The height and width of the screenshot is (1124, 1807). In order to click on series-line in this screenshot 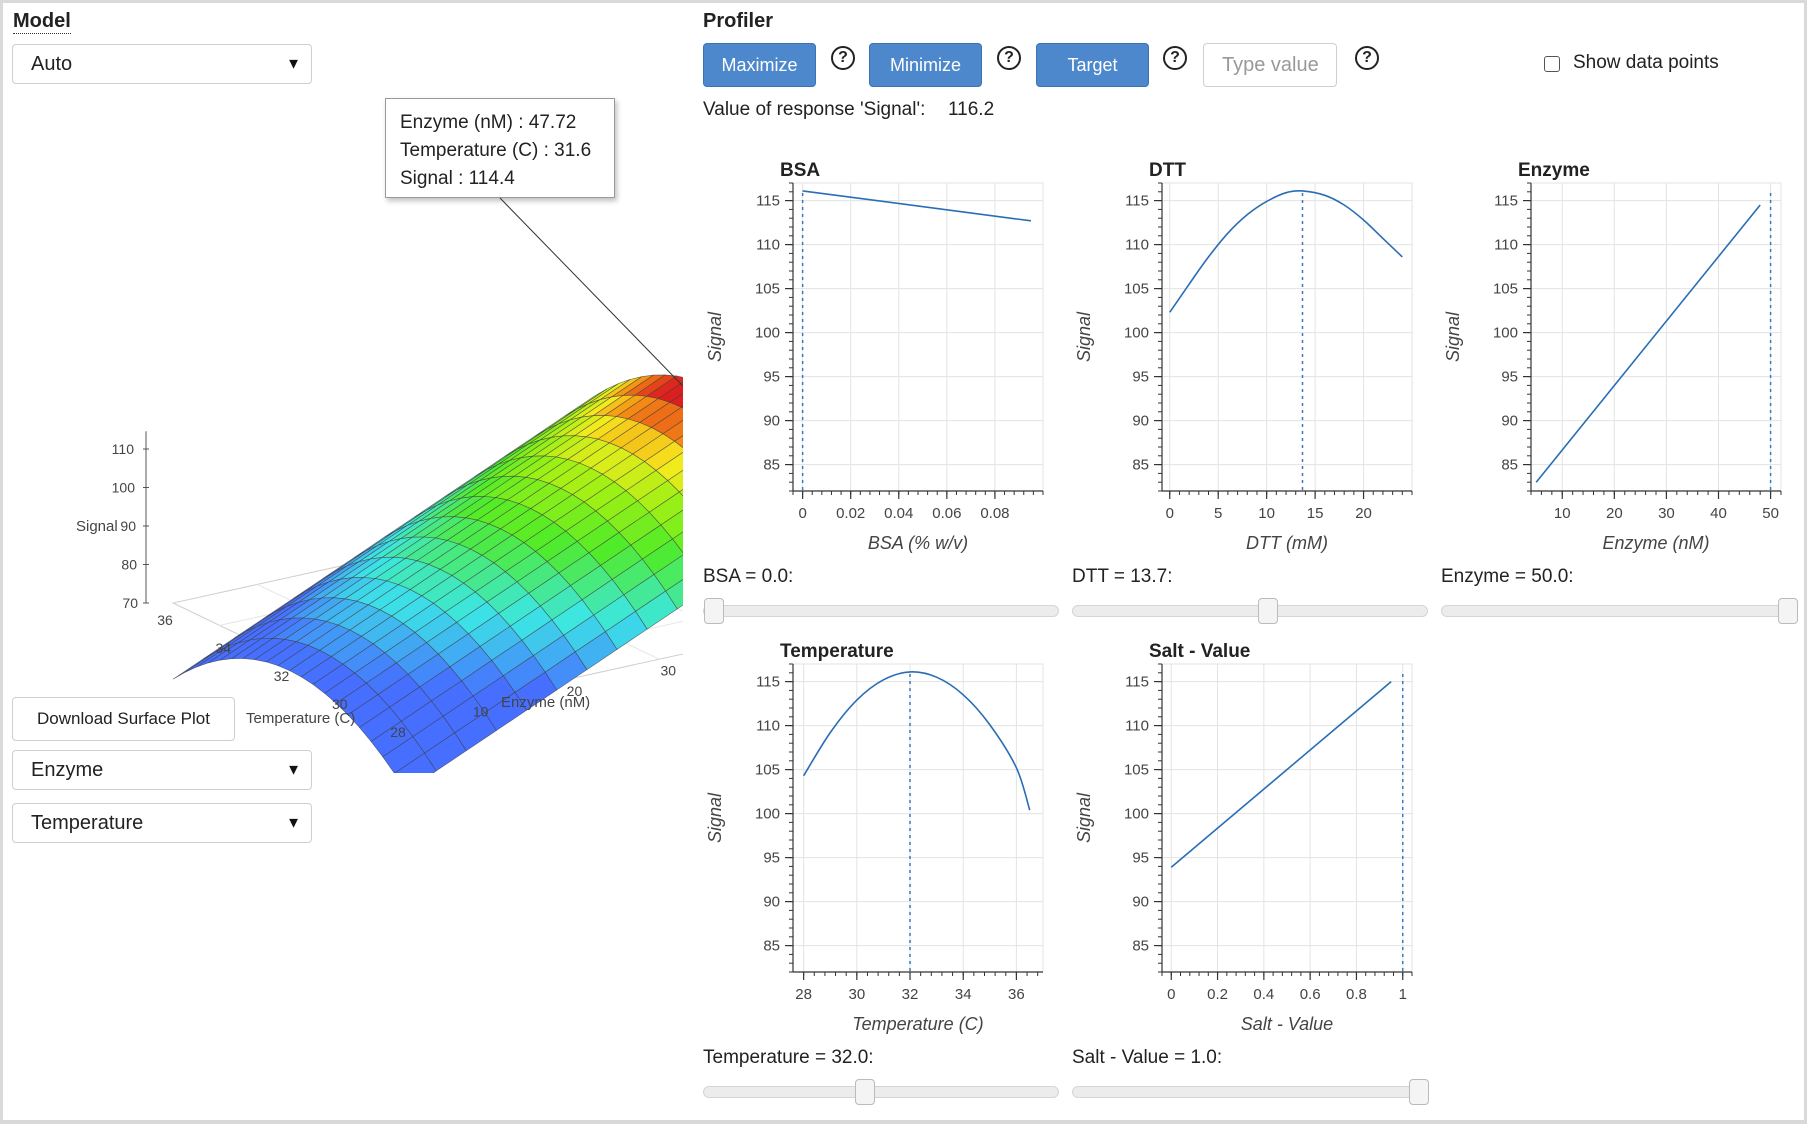, I will do `click(1286, 251)`.